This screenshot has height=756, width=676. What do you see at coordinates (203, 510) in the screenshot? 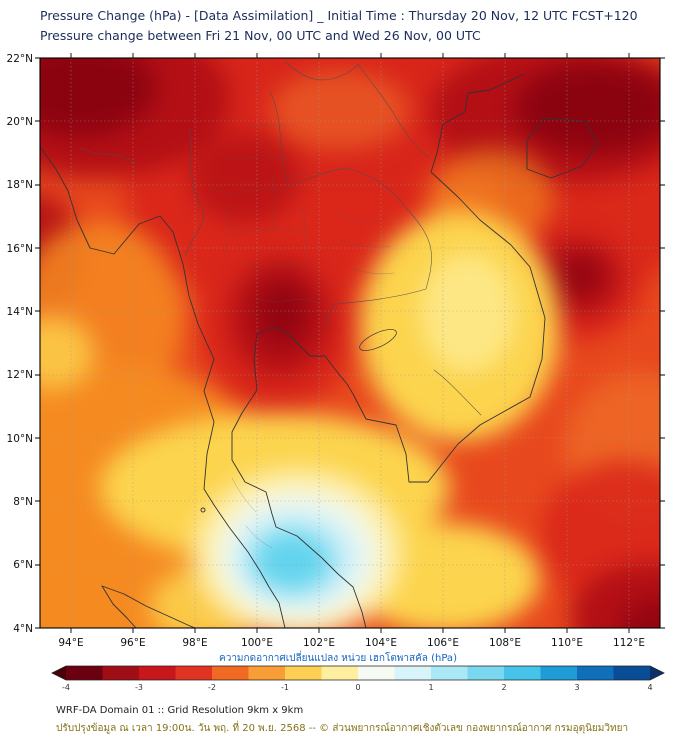
I see `island-phuket` at bounding box center [203, 510].